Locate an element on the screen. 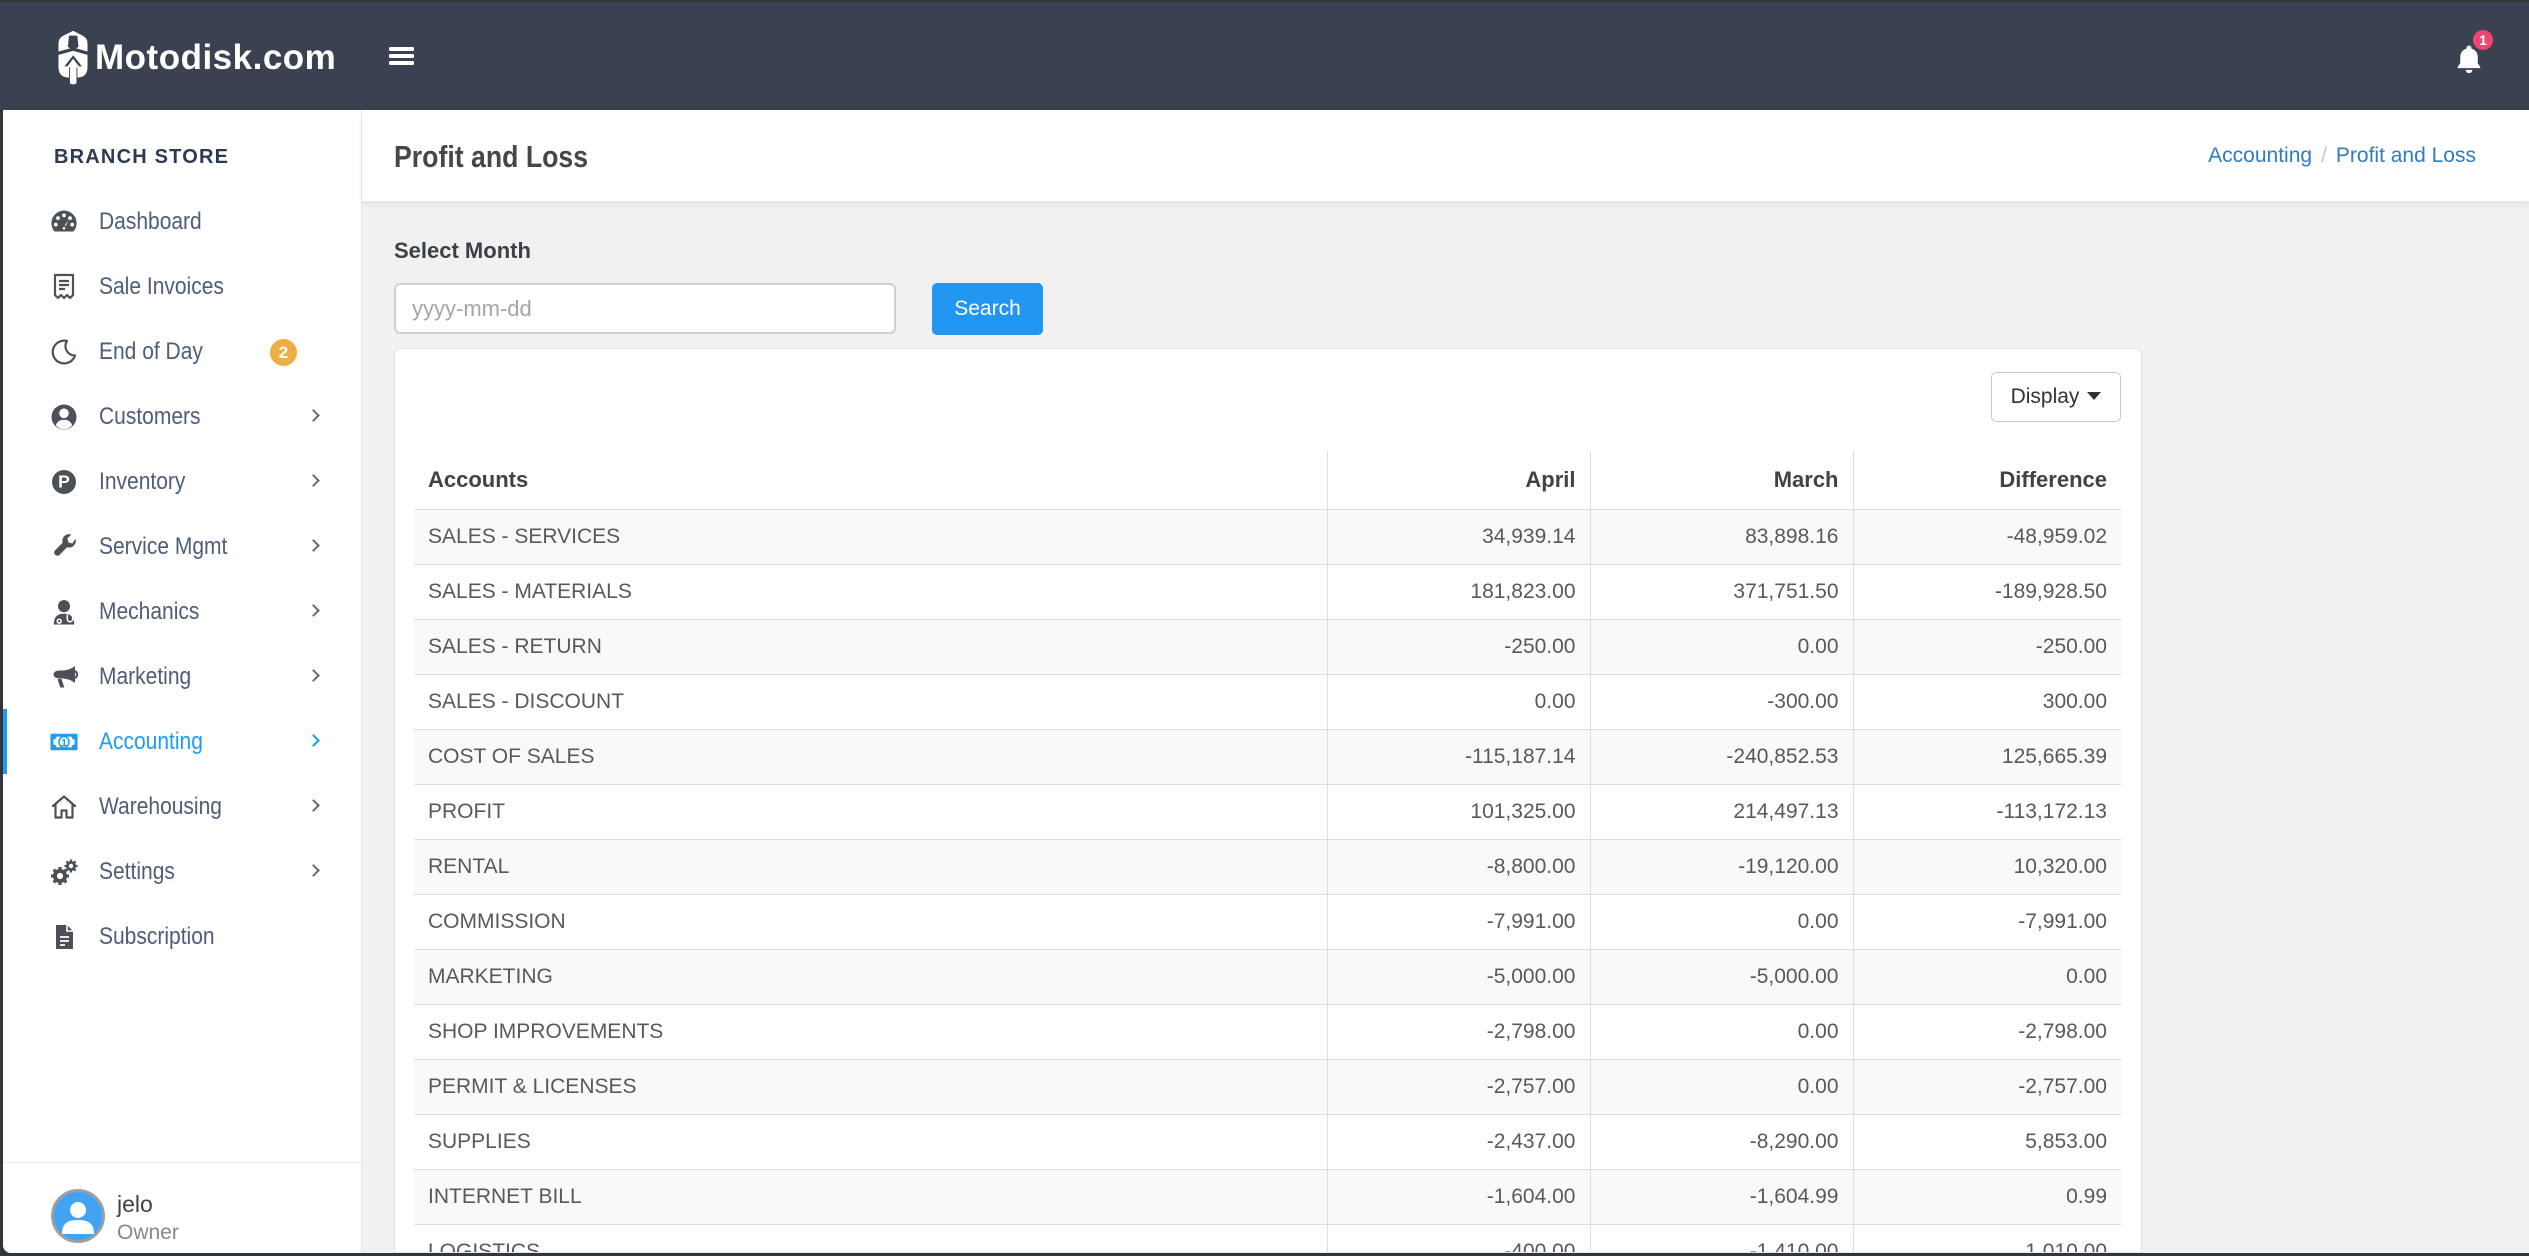 The height and width of the screenshot is (1256, 2529). svg-text: P is located at coordinates (64, 481).